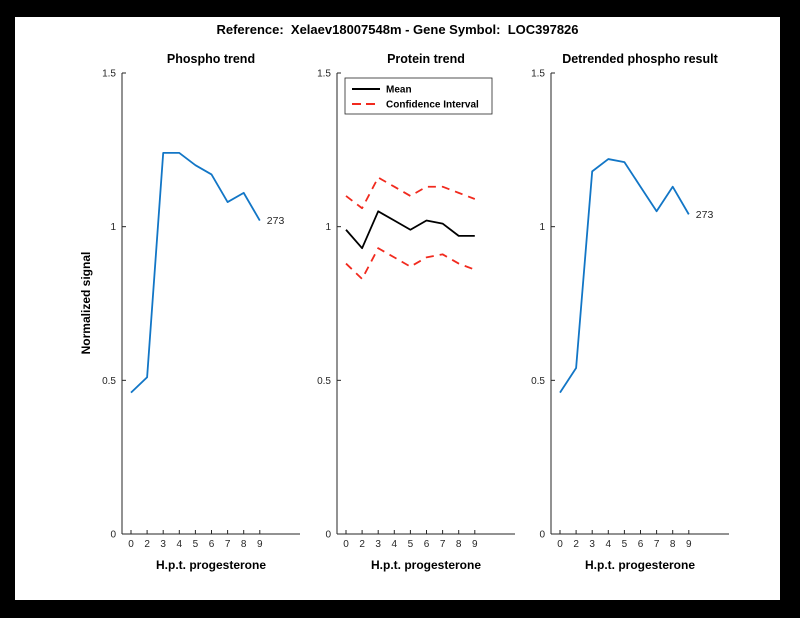 The height and width of the screenshot is (618, 800). What do you see at coordinates (211, 565) in the screenshot?
I see `phospho-trend-xlabel: H.p.t. progesterone` at bounding box center [211, 565].